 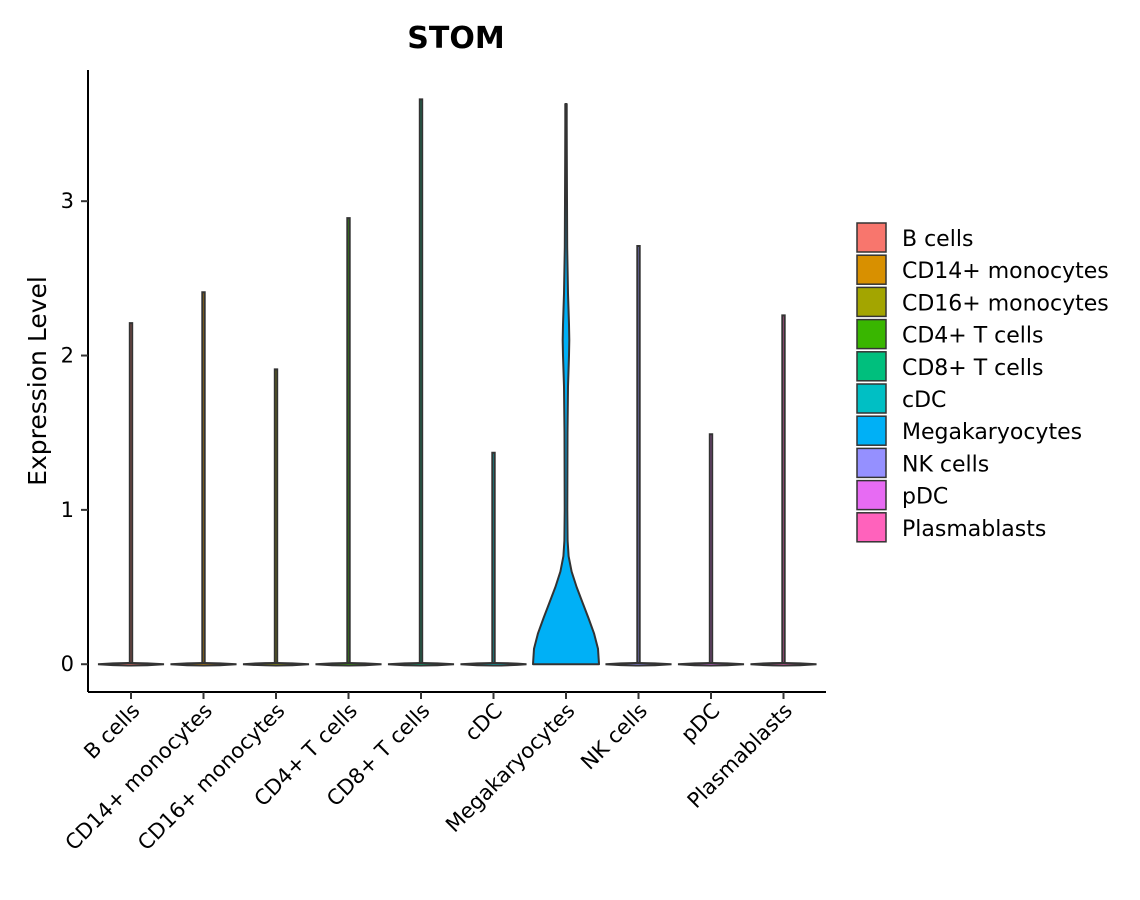 I want to click on x-tick-label: NK cells, so click(x=614, y=737).